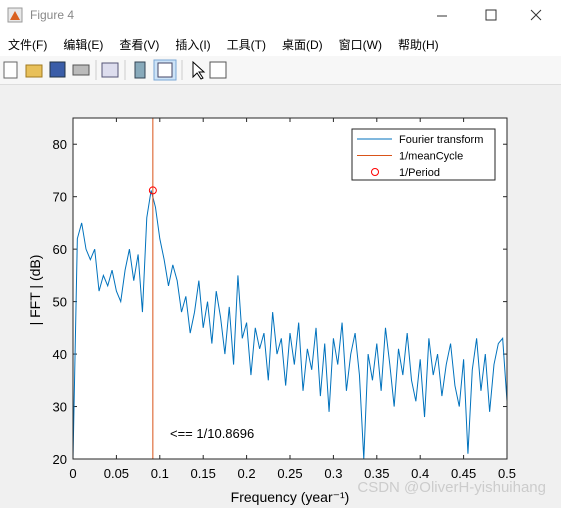 The image size is (561, 508). I want to click on title-bar: Figure 4, so click(280, 16).